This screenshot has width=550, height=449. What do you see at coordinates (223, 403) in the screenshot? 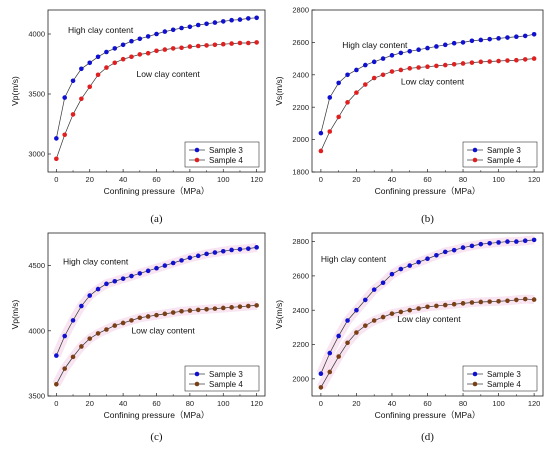
I see `x-tick-label: 100` at bounding box center [223, 403].